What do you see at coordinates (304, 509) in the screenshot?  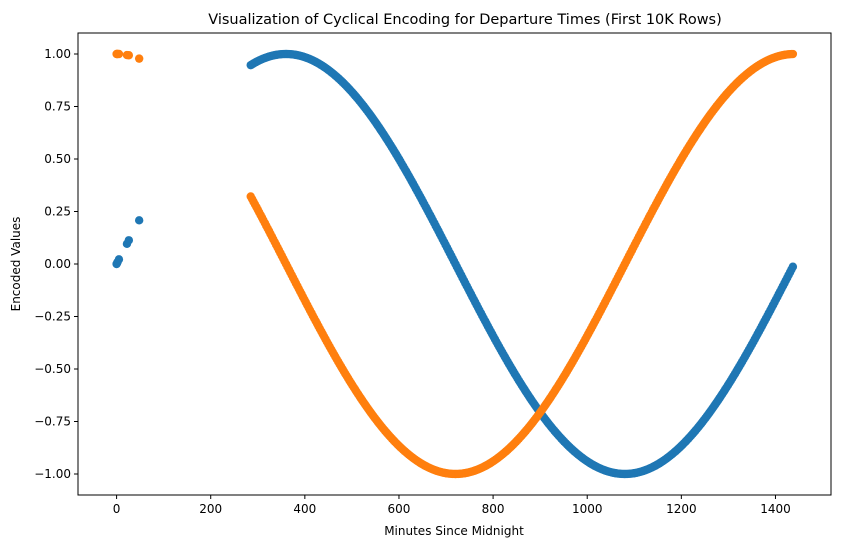 I see `x-tick-label: 400` at bounding box center [304, 509].